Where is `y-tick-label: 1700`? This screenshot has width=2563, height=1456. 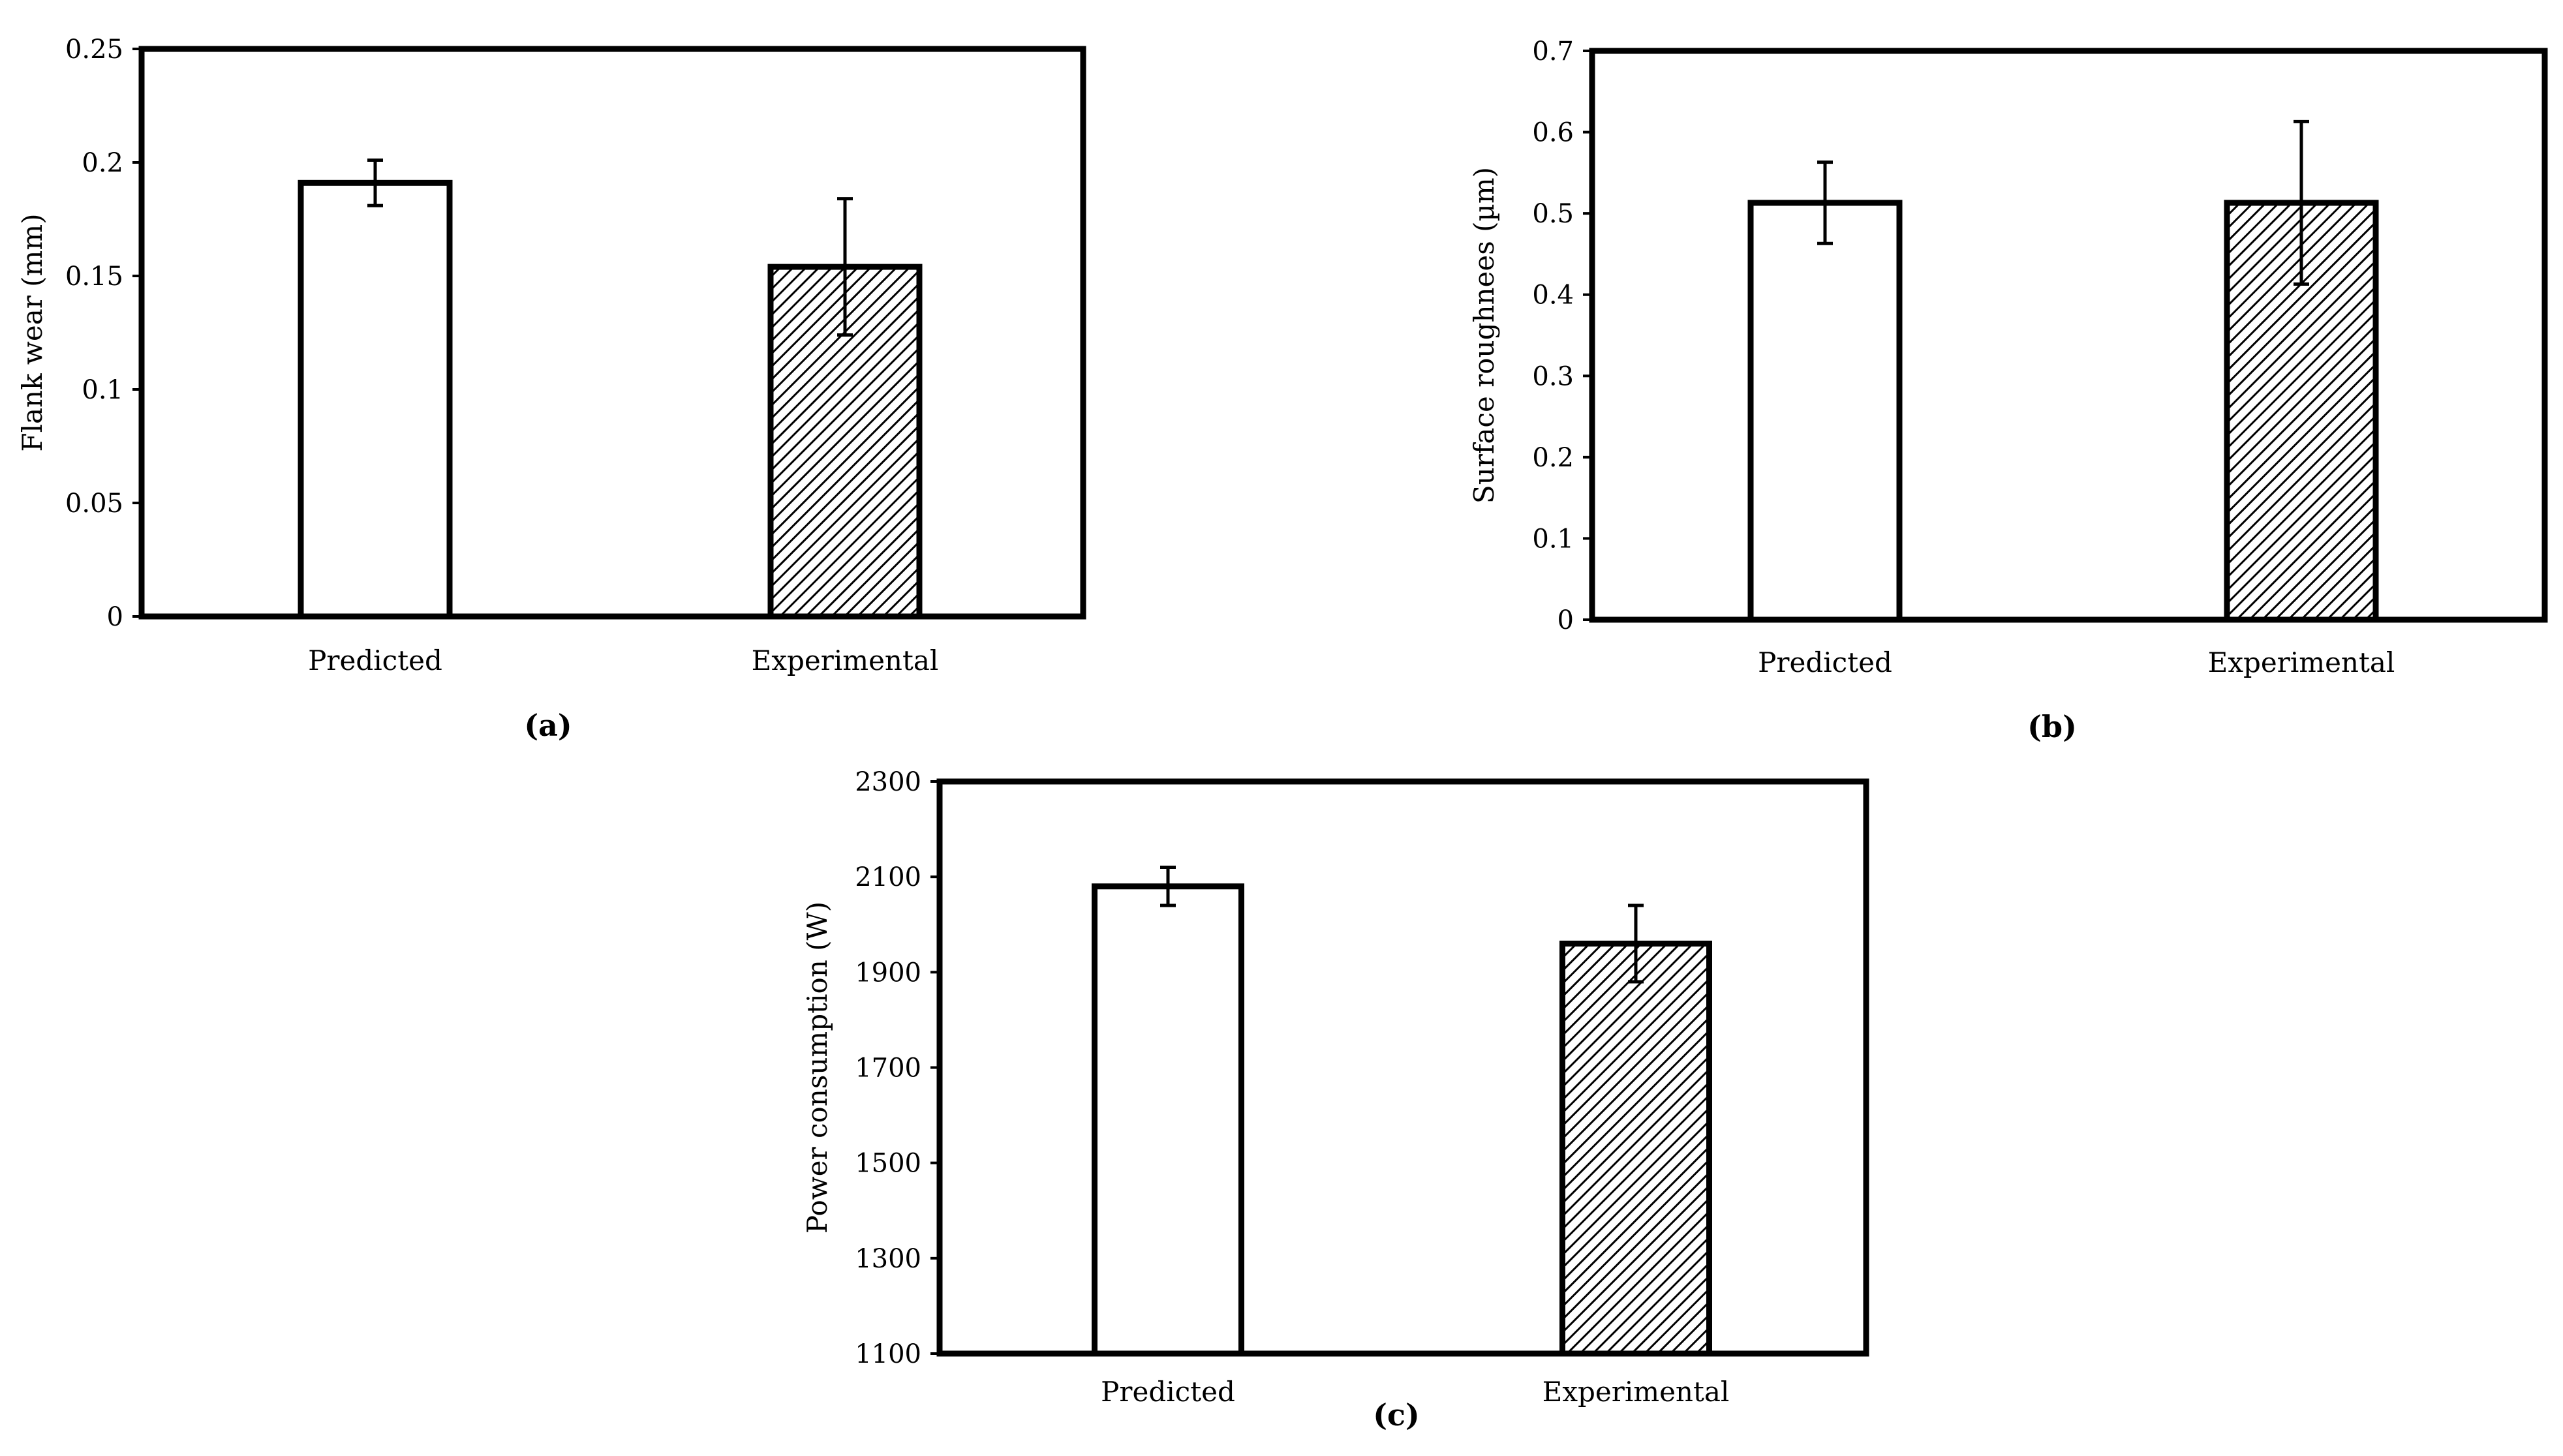
y-tick-label: 1700 is located at coordinates (888, 1069).